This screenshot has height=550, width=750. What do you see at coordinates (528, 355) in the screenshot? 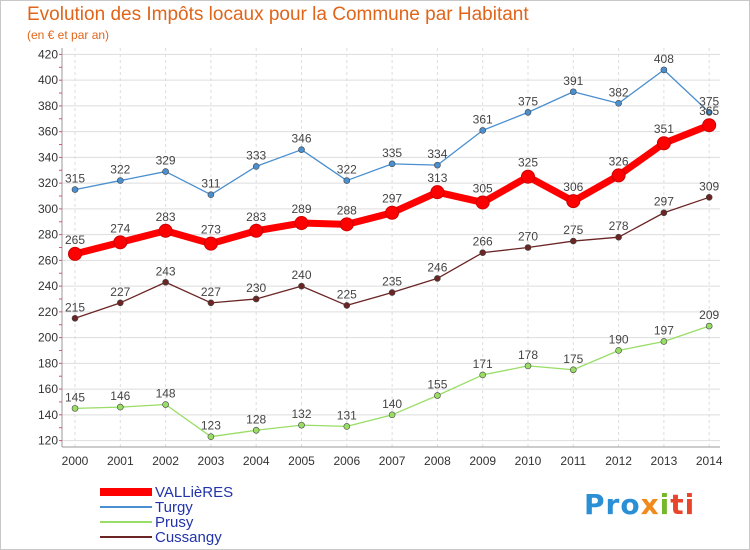
I see `data-label: 178` at bounding box center [528, 355].